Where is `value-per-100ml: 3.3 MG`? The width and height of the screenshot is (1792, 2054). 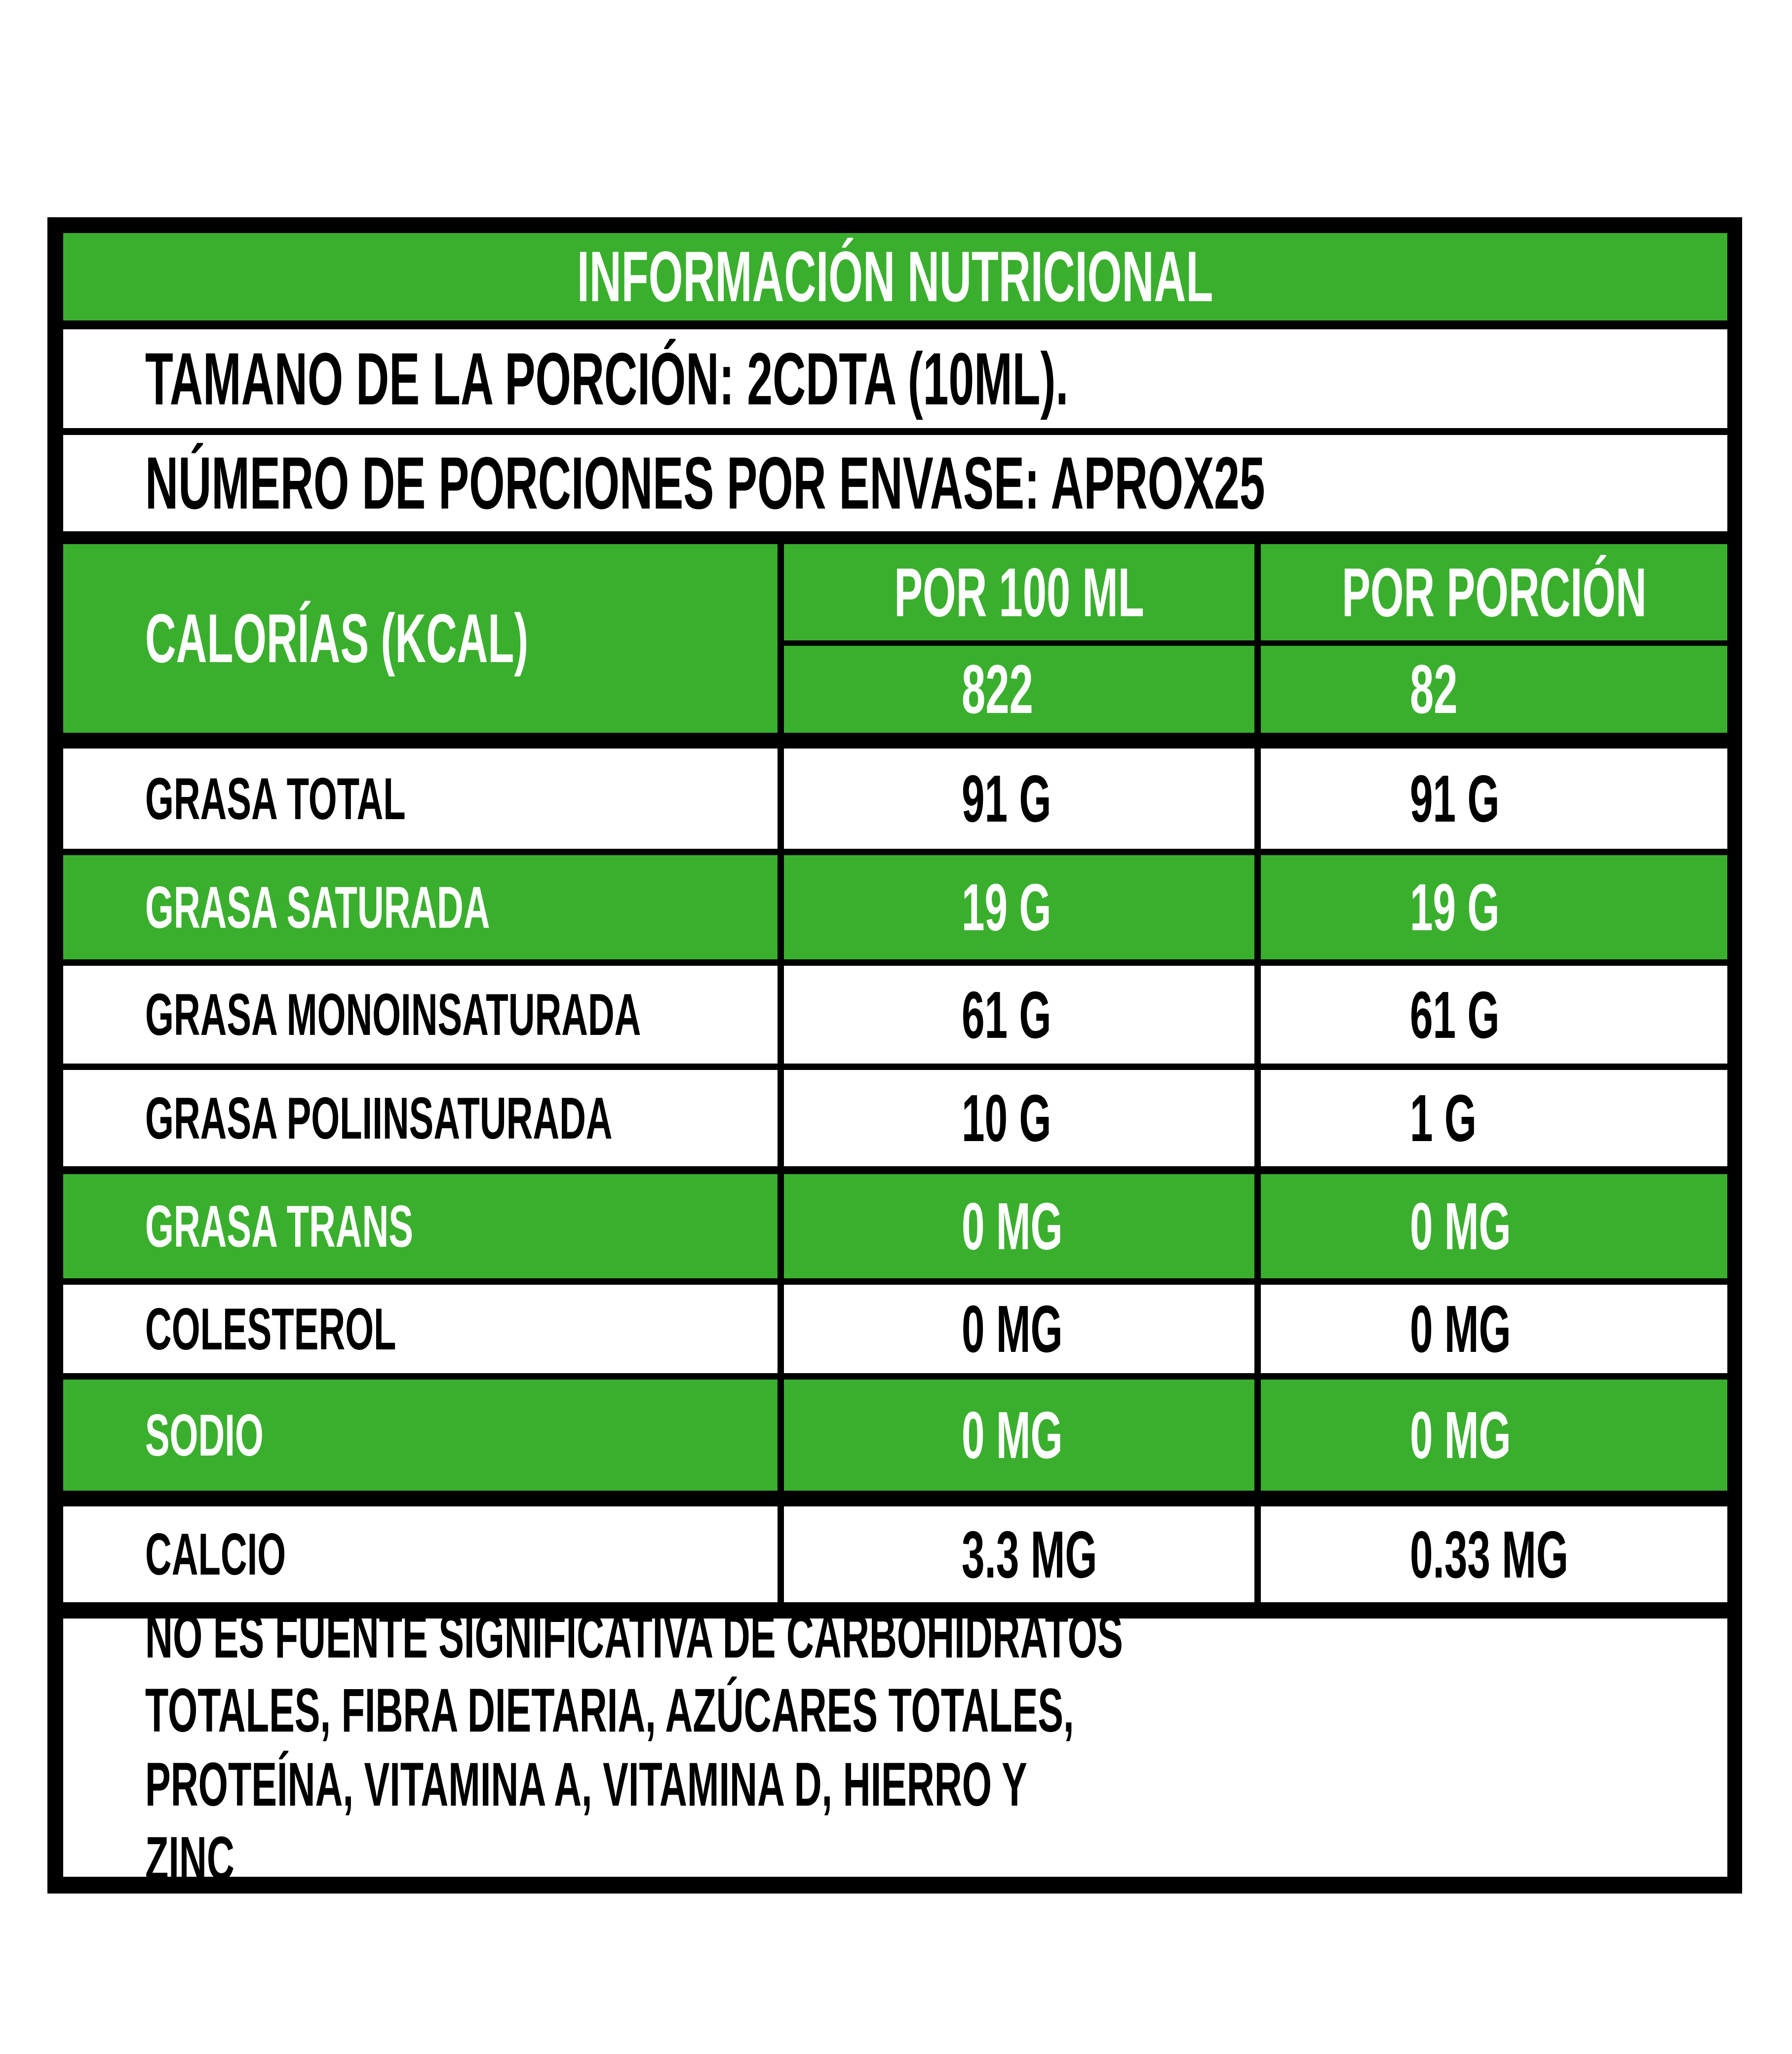
value-per-100ml: 3.3 MG is located at coordinates (1019, 1554).